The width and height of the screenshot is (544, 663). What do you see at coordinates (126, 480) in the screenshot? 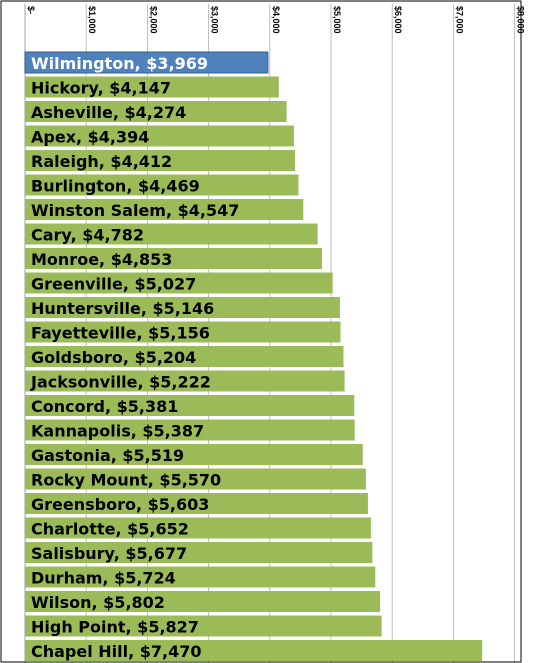
I see `bar-label: Rocky Mount, $5,570` at bounding box center [126, 480].